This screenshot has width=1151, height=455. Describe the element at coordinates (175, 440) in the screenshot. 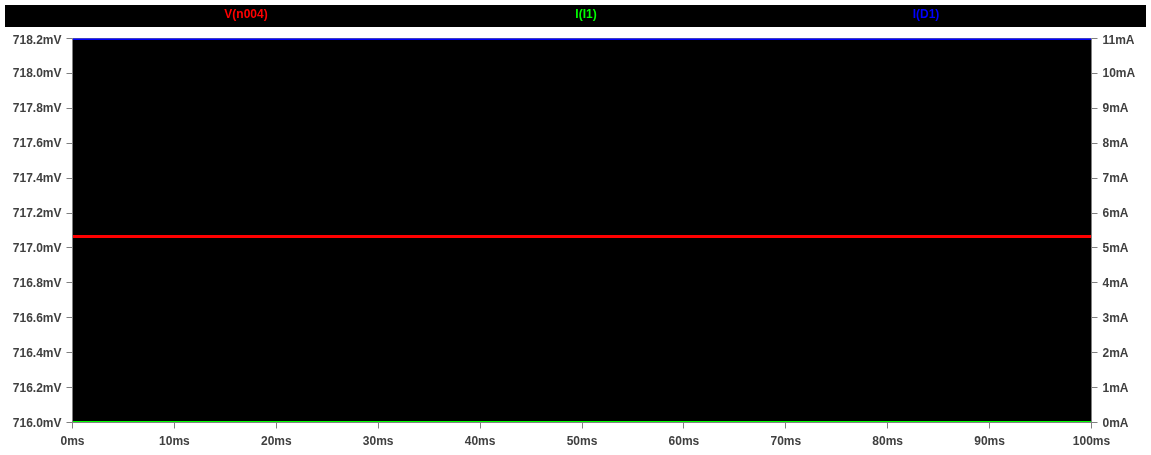

I see `x-tick-label: 10ms` at that location.